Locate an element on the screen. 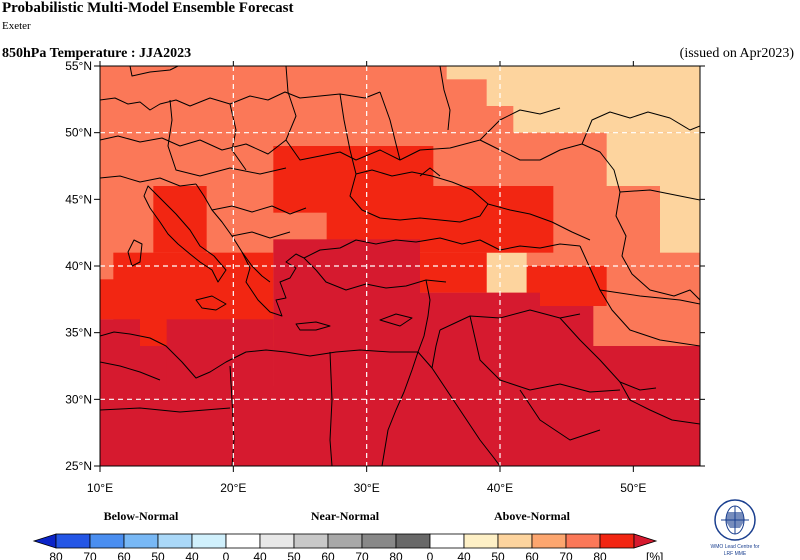 This screenshot has width=800, height=560. lon-tick-label: 30°E is located at coordinates (367, 488).